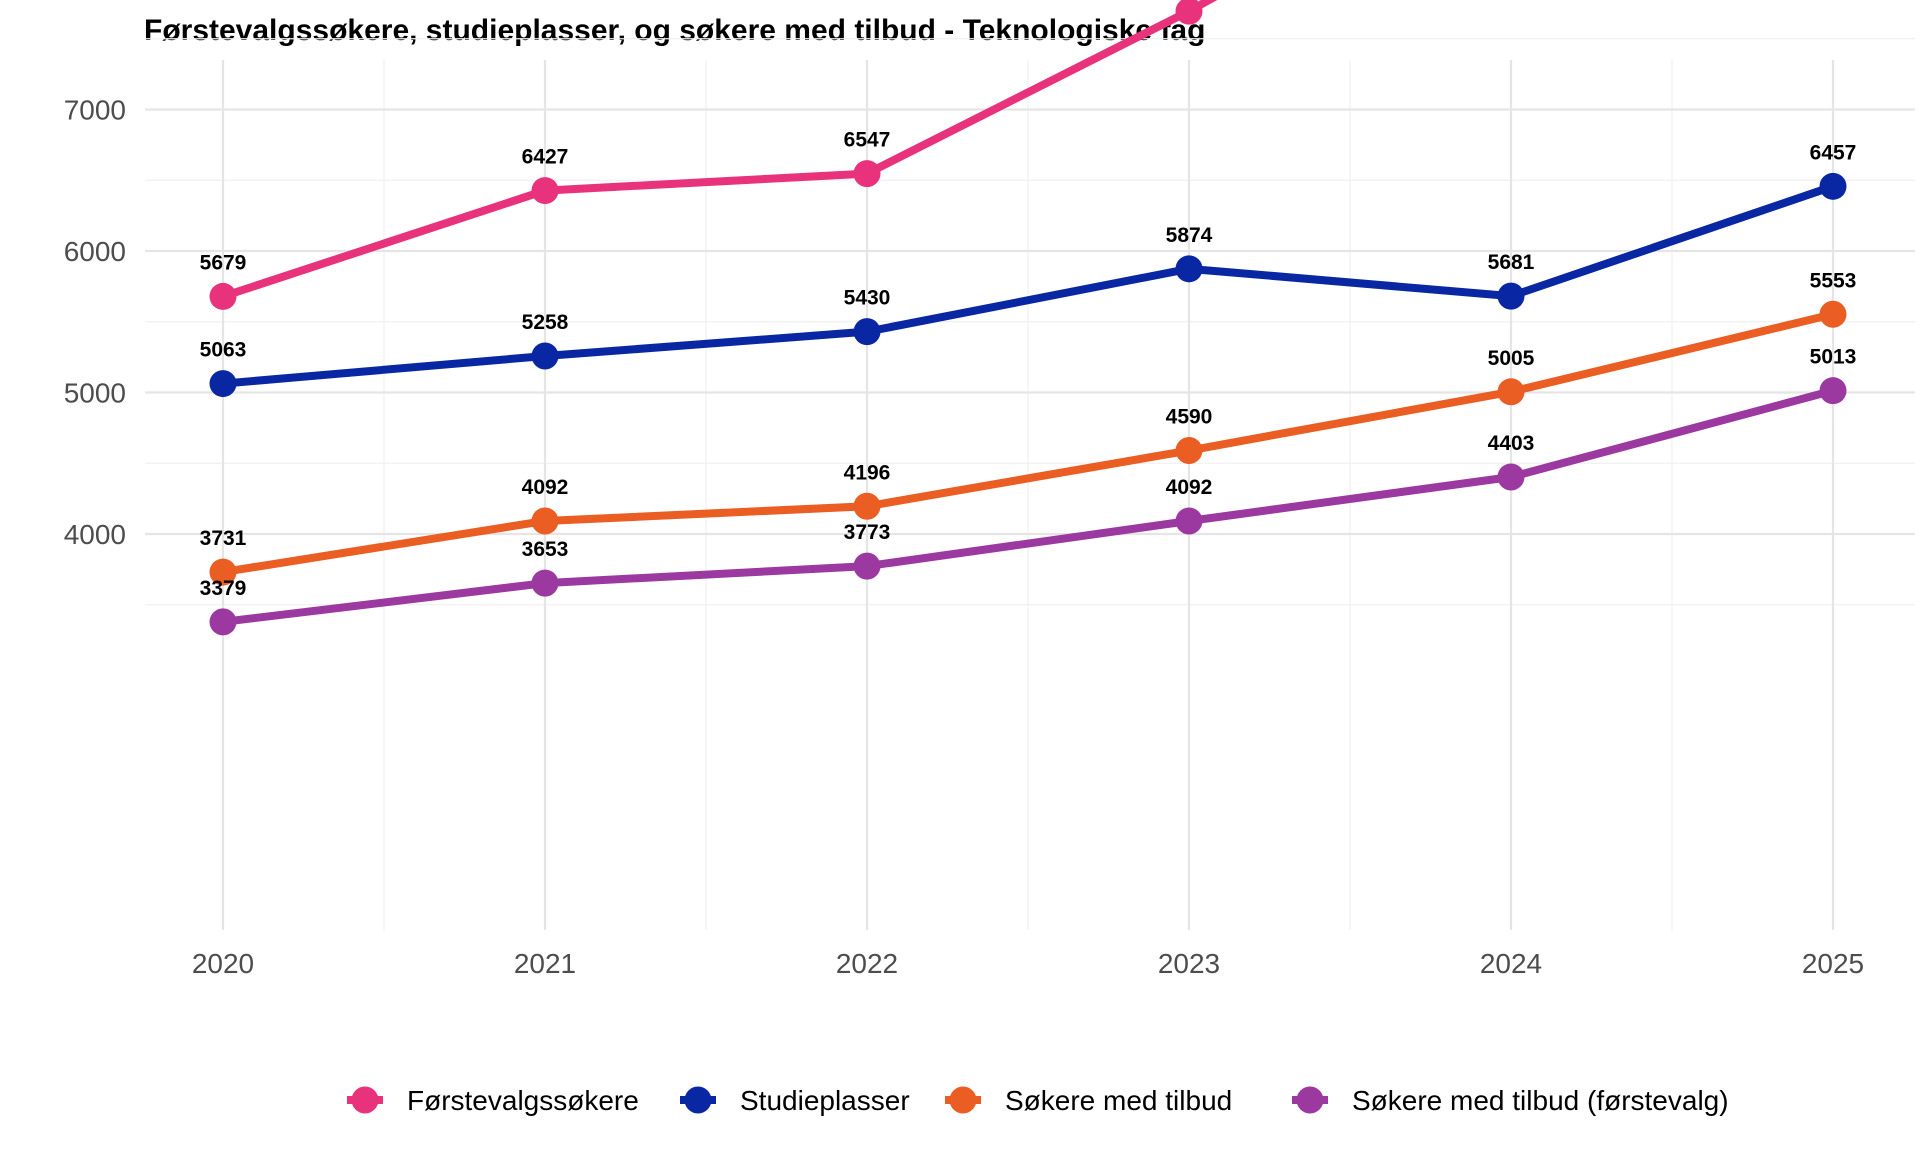 The image size is (1920, 1152). What do you see at coordinates (545, 322) in the screenshot?
I see `data-label: 5258` at bounding box center [545, 322].